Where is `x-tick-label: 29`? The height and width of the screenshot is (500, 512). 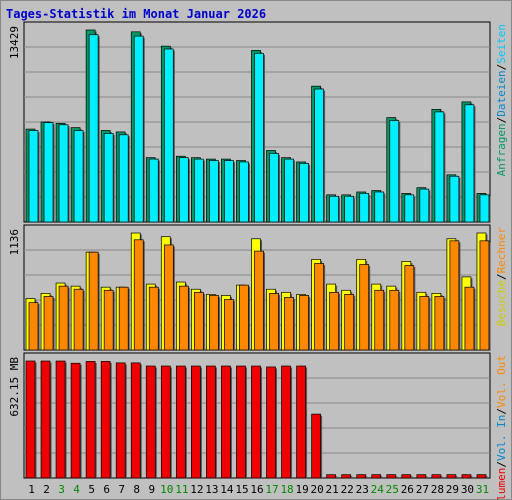 x-tick-label: 29 is located at coordinates (452, 489).